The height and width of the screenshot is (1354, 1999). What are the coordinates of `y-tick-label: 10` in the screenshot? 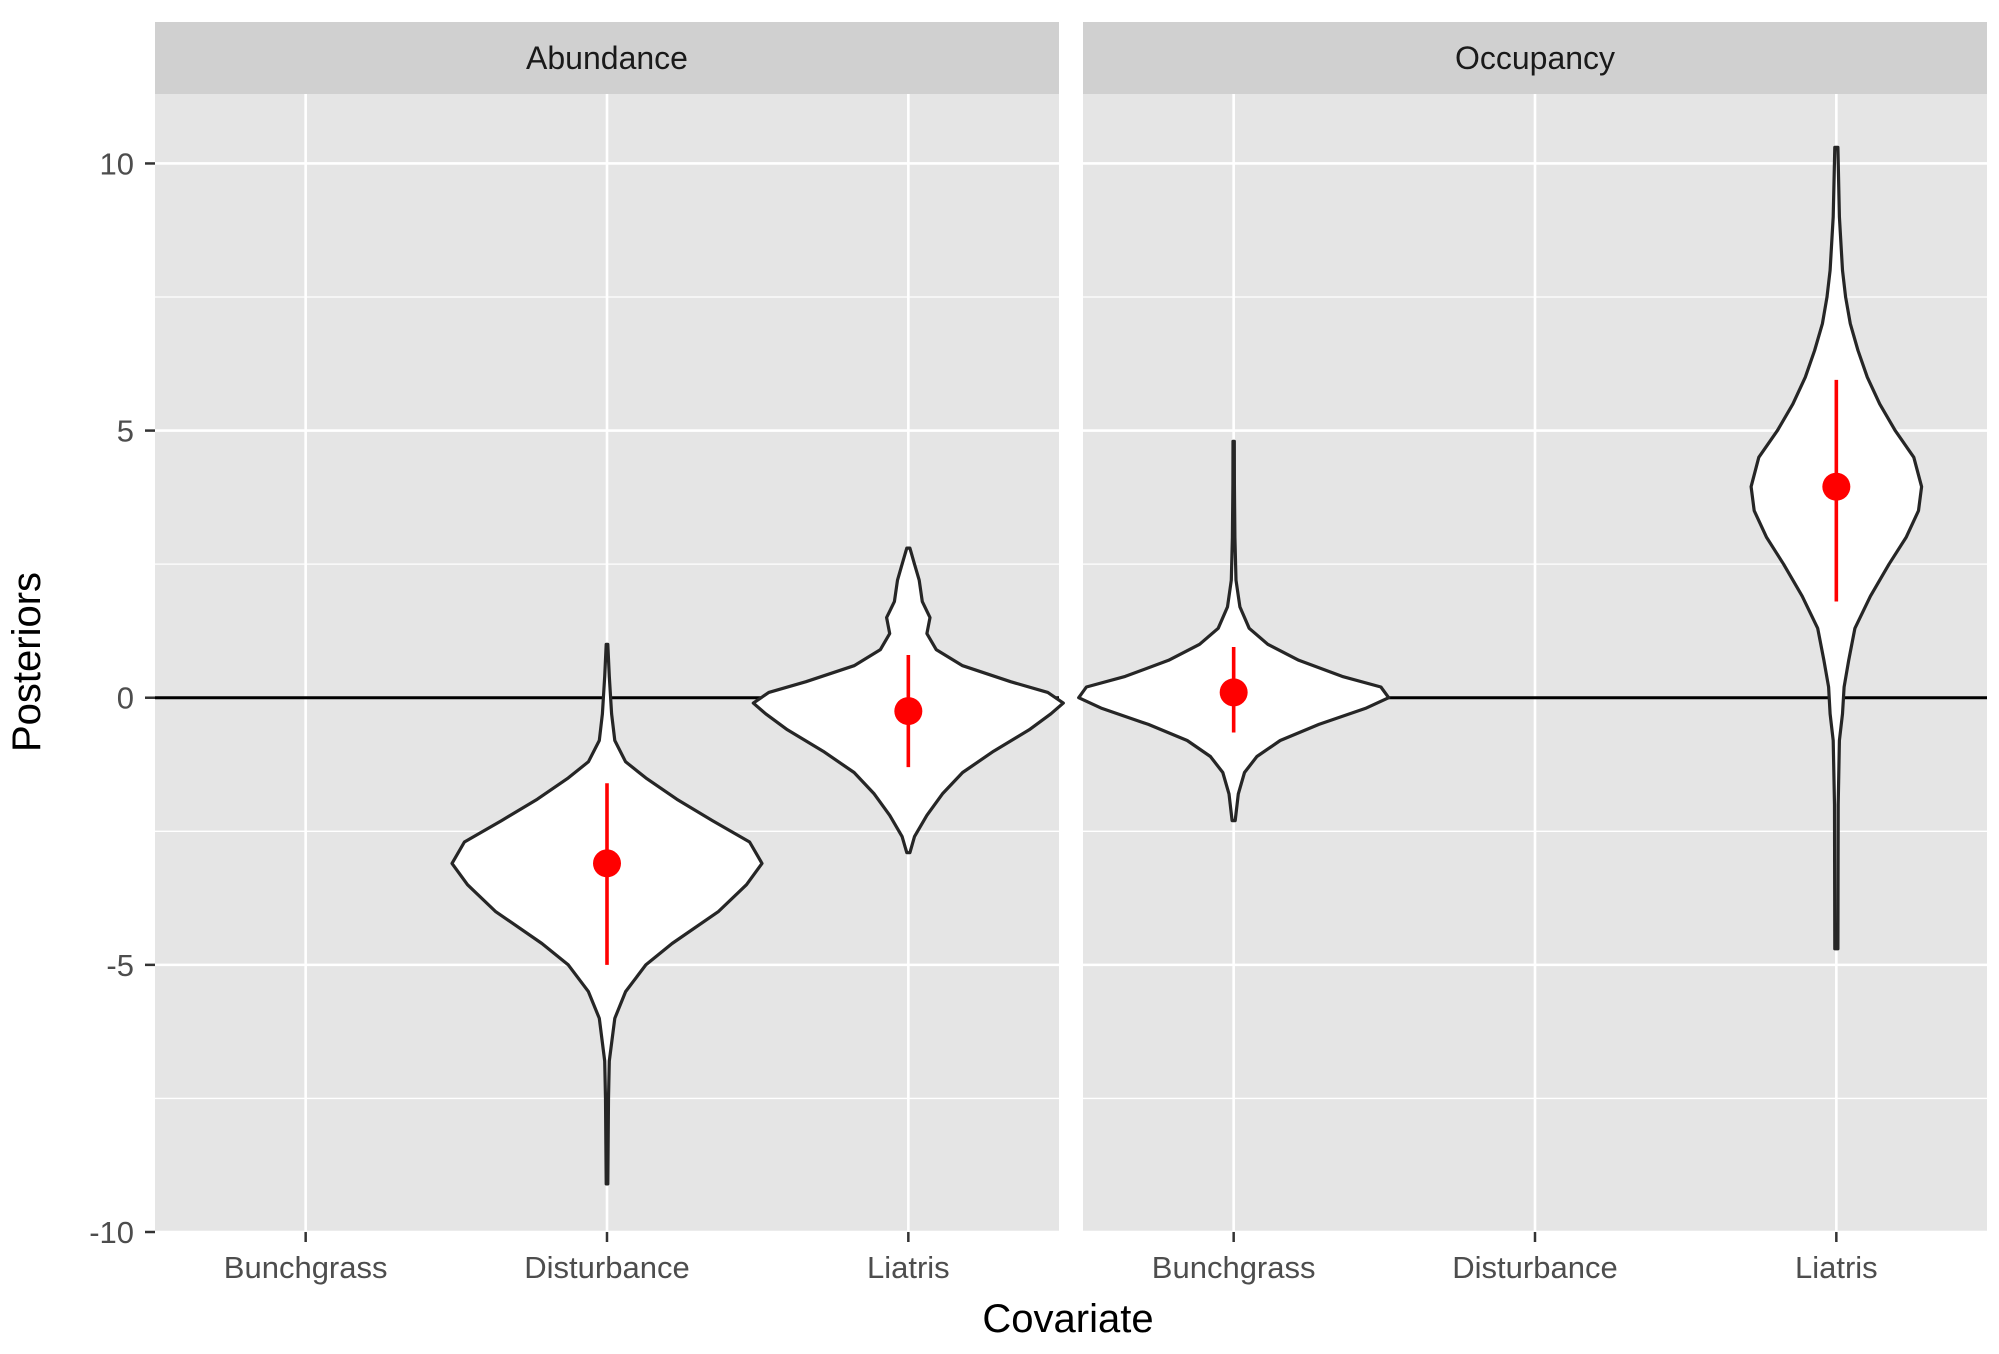 It's located at (117, 163).